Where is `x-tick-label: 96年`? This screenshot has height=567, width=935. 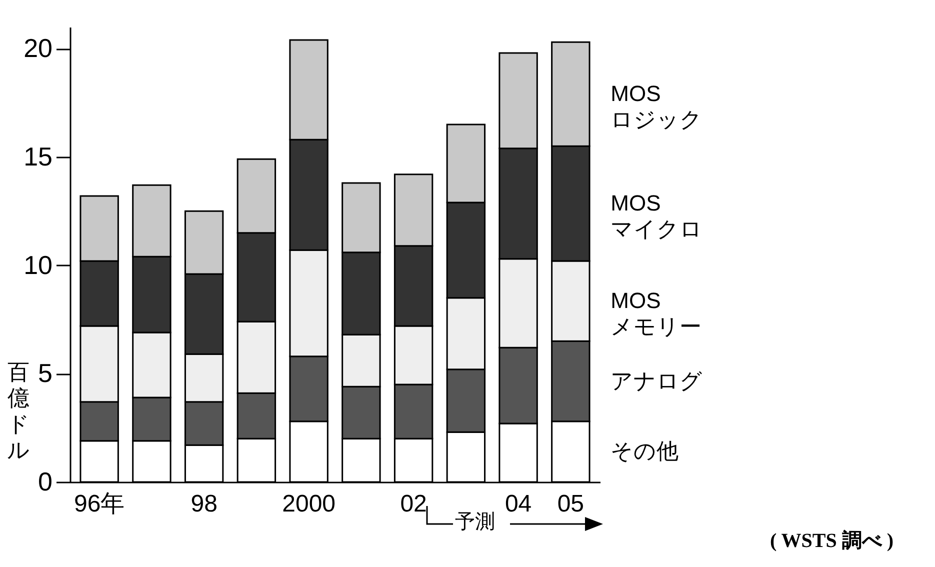
x-tick-label: 96年 is located at coordinates (99, 504).